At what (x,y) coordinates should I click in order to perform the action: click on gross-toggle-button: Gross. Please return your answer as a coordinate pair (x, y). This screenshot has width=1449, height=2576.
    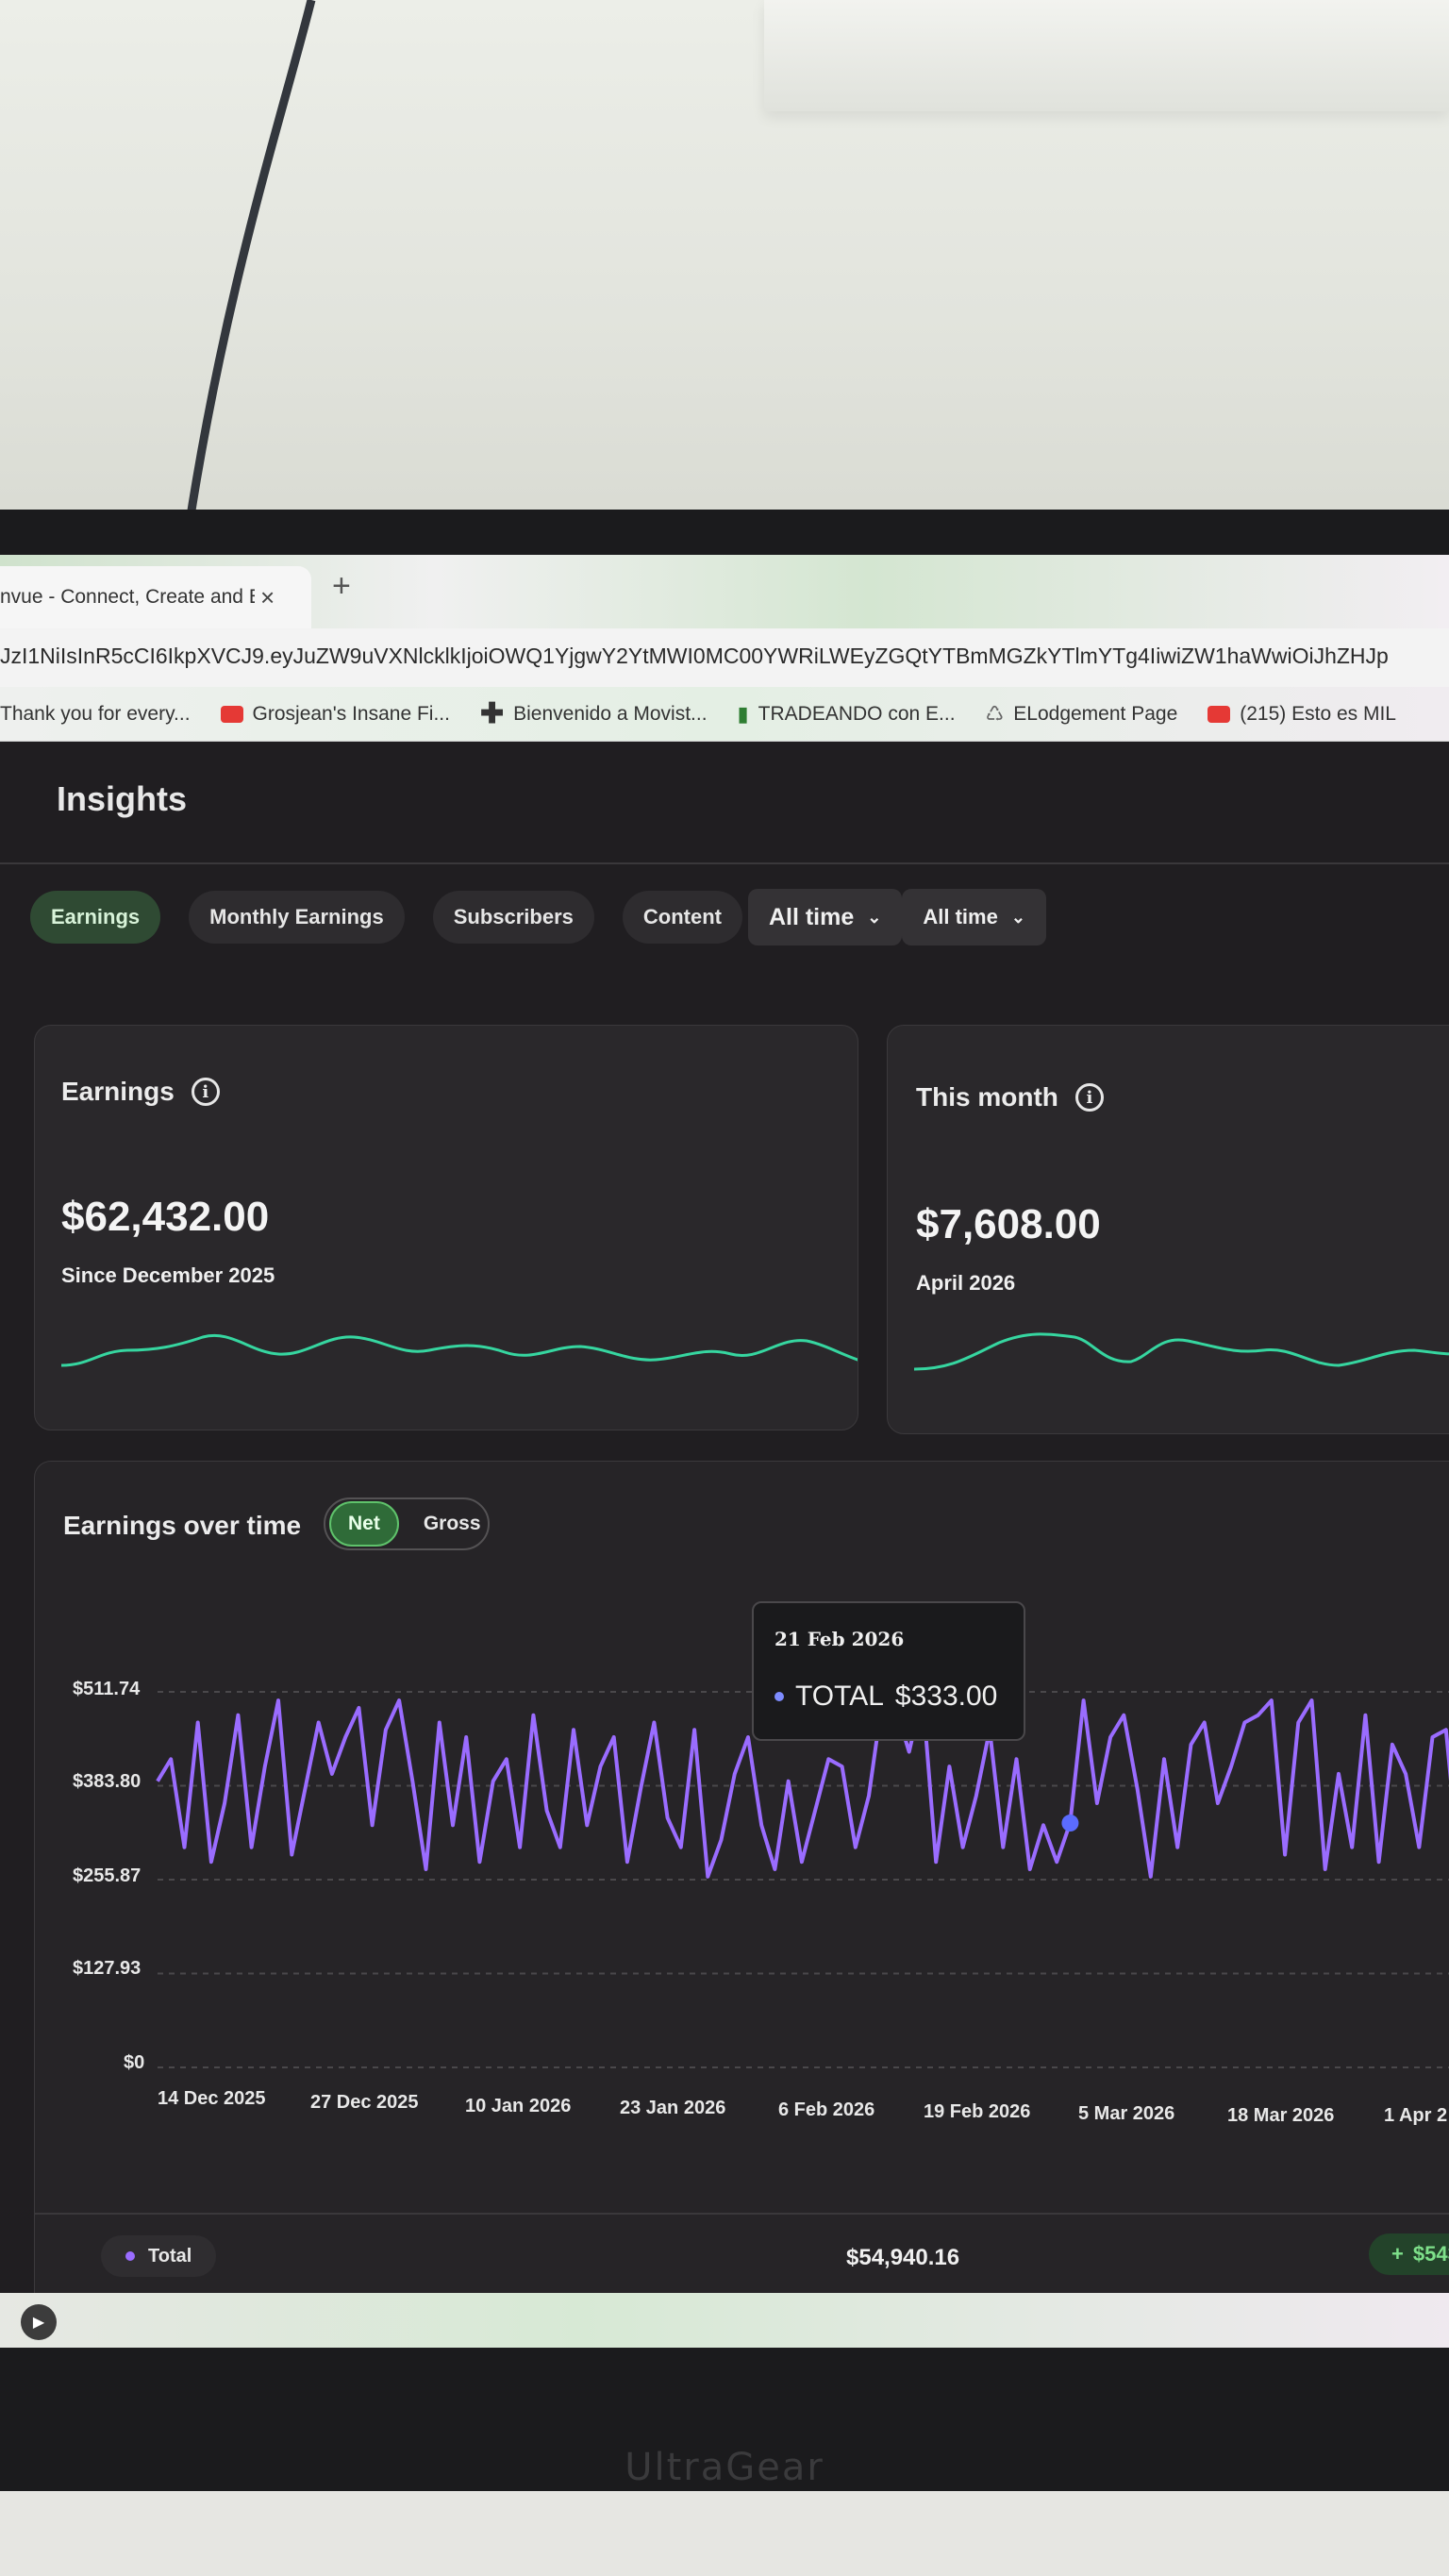
    Looking at the image, I should click on (452, 1523).